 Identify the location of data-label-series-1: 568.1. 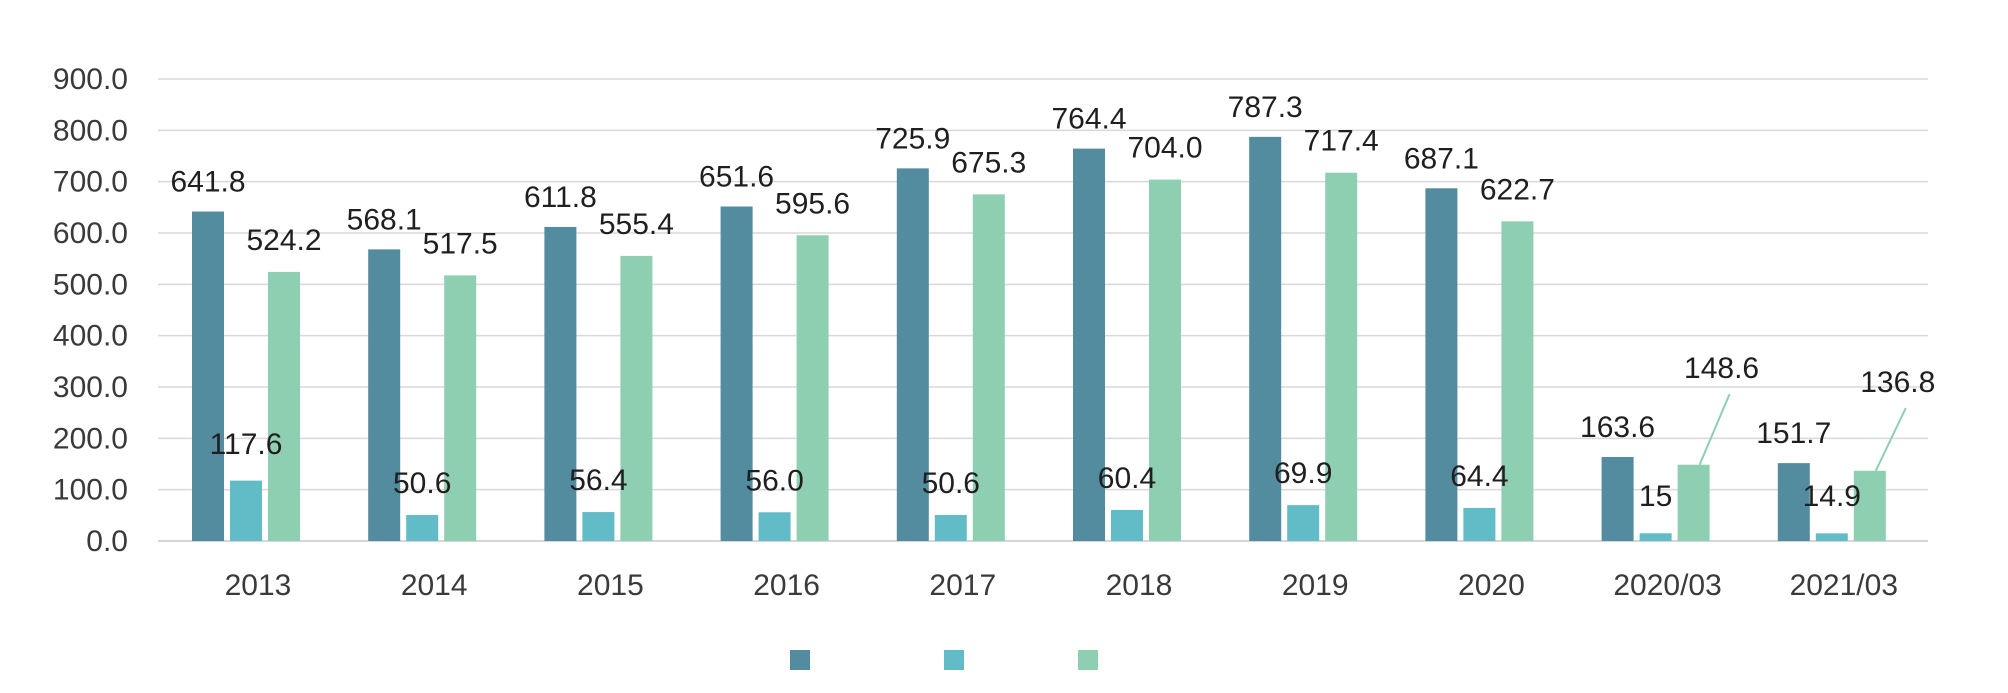
(384, 219).